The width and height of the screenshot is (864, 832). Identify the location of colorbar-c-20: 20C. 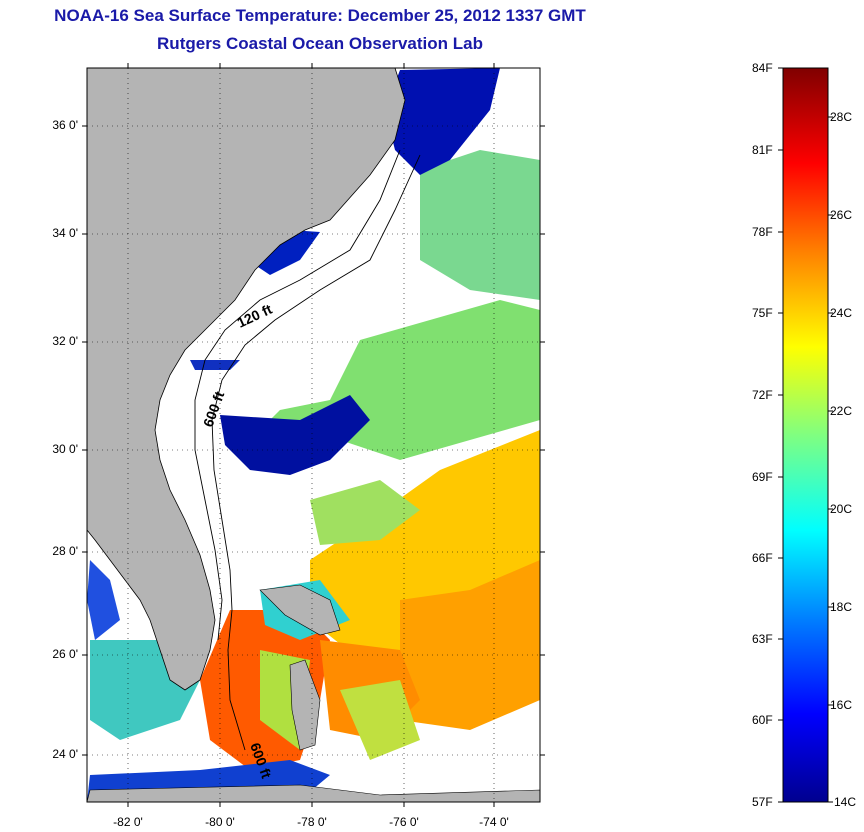
(841, 509).